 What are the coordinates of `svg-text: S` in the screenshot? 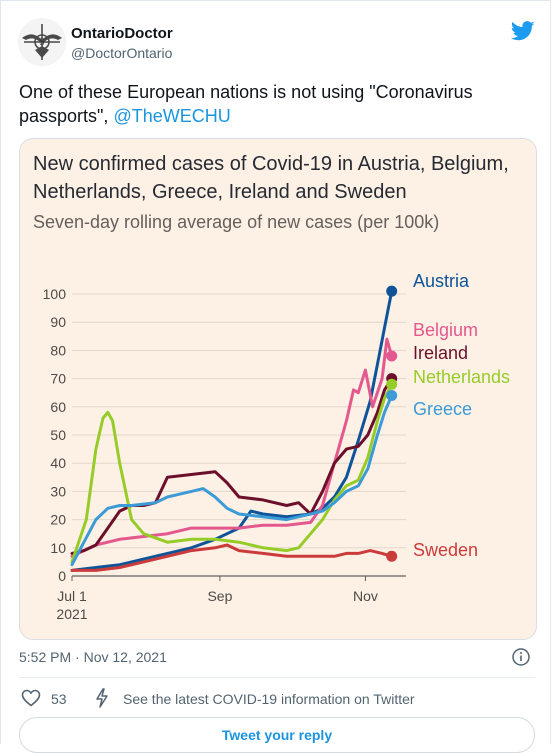 It's located at (42, 42).